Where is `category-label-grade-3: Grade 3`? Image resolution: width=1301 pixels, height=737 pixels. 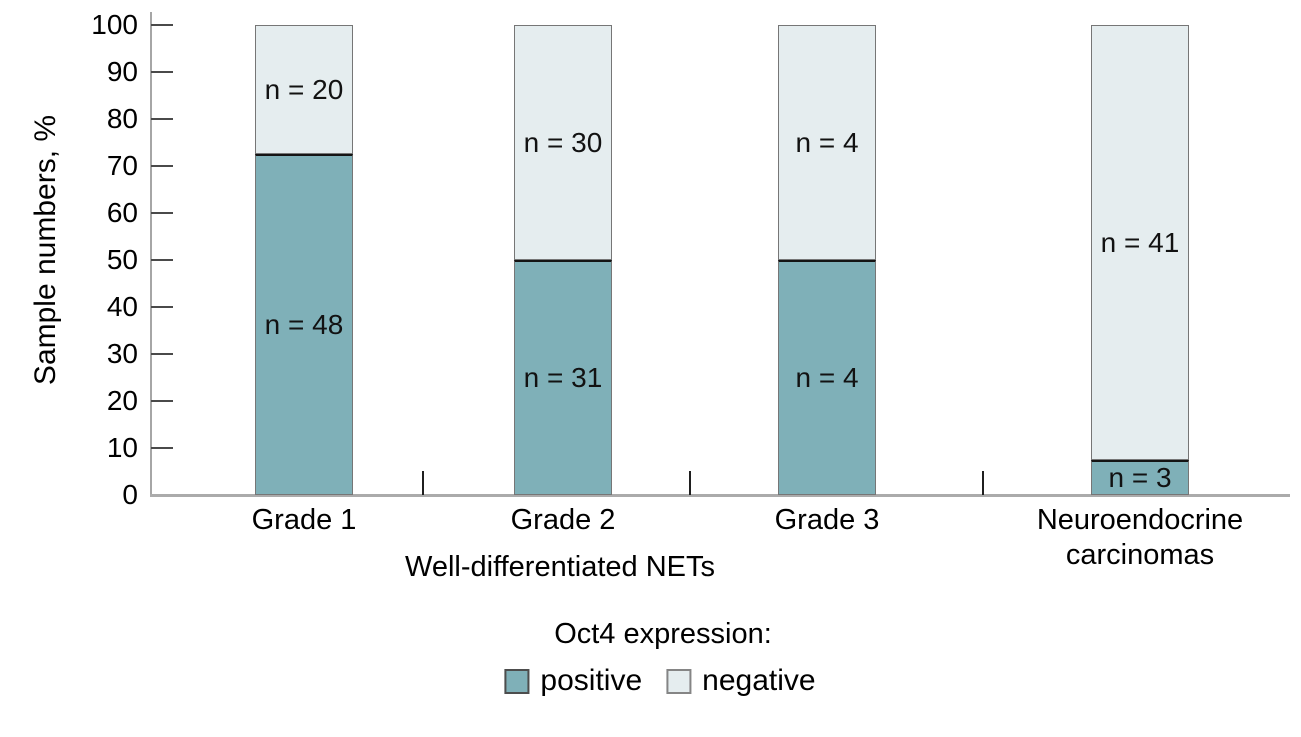
category-label-grade-3: Grade 3 is located at coordinates (827, 520).